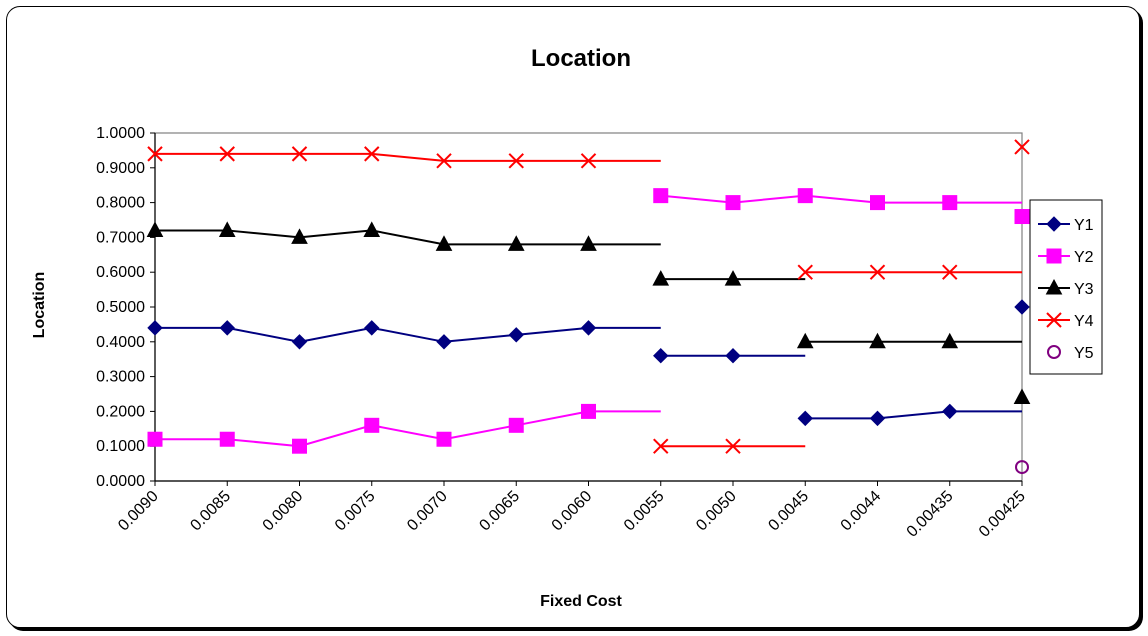  What do you see at coordinates (120, 133) in the screenshot?
I see `y-tick-label: 1.0000` at bounding box center [120, 133].